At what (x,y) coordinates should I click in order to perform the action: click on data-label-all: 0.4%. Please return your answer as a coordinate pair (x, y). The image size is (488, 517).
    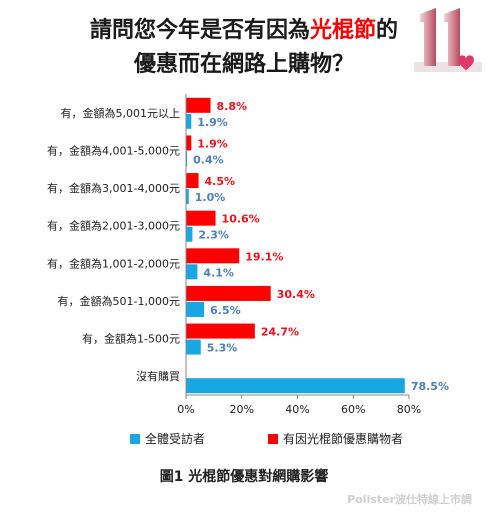
    Looking at the image, I should click on (208, 159).